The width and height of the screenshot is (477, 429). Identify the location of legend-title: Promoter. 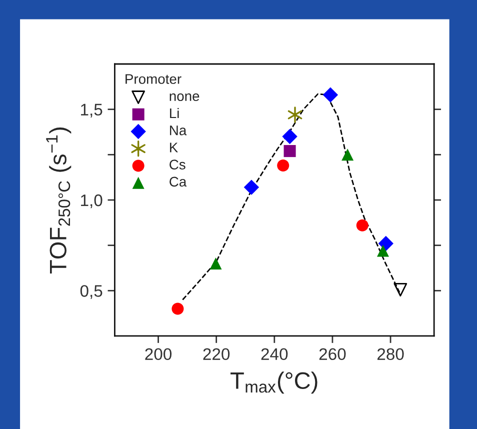
(154, 79).